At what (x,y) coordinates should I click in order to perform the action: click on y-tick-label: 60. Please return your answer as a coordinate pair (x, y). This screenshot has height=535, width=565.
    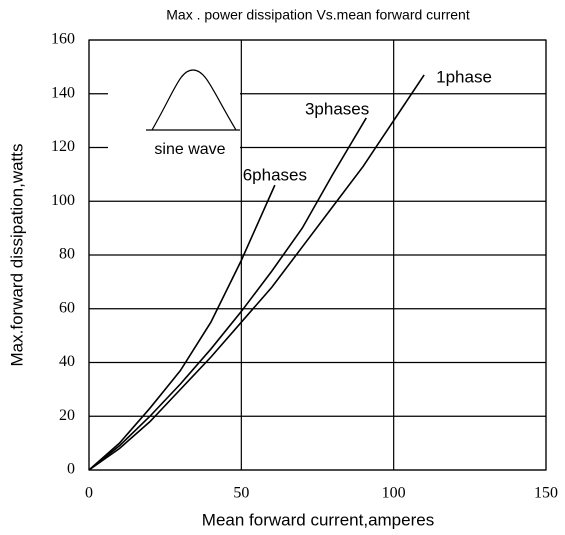
    Looking at the image, I should click on (67, 307).